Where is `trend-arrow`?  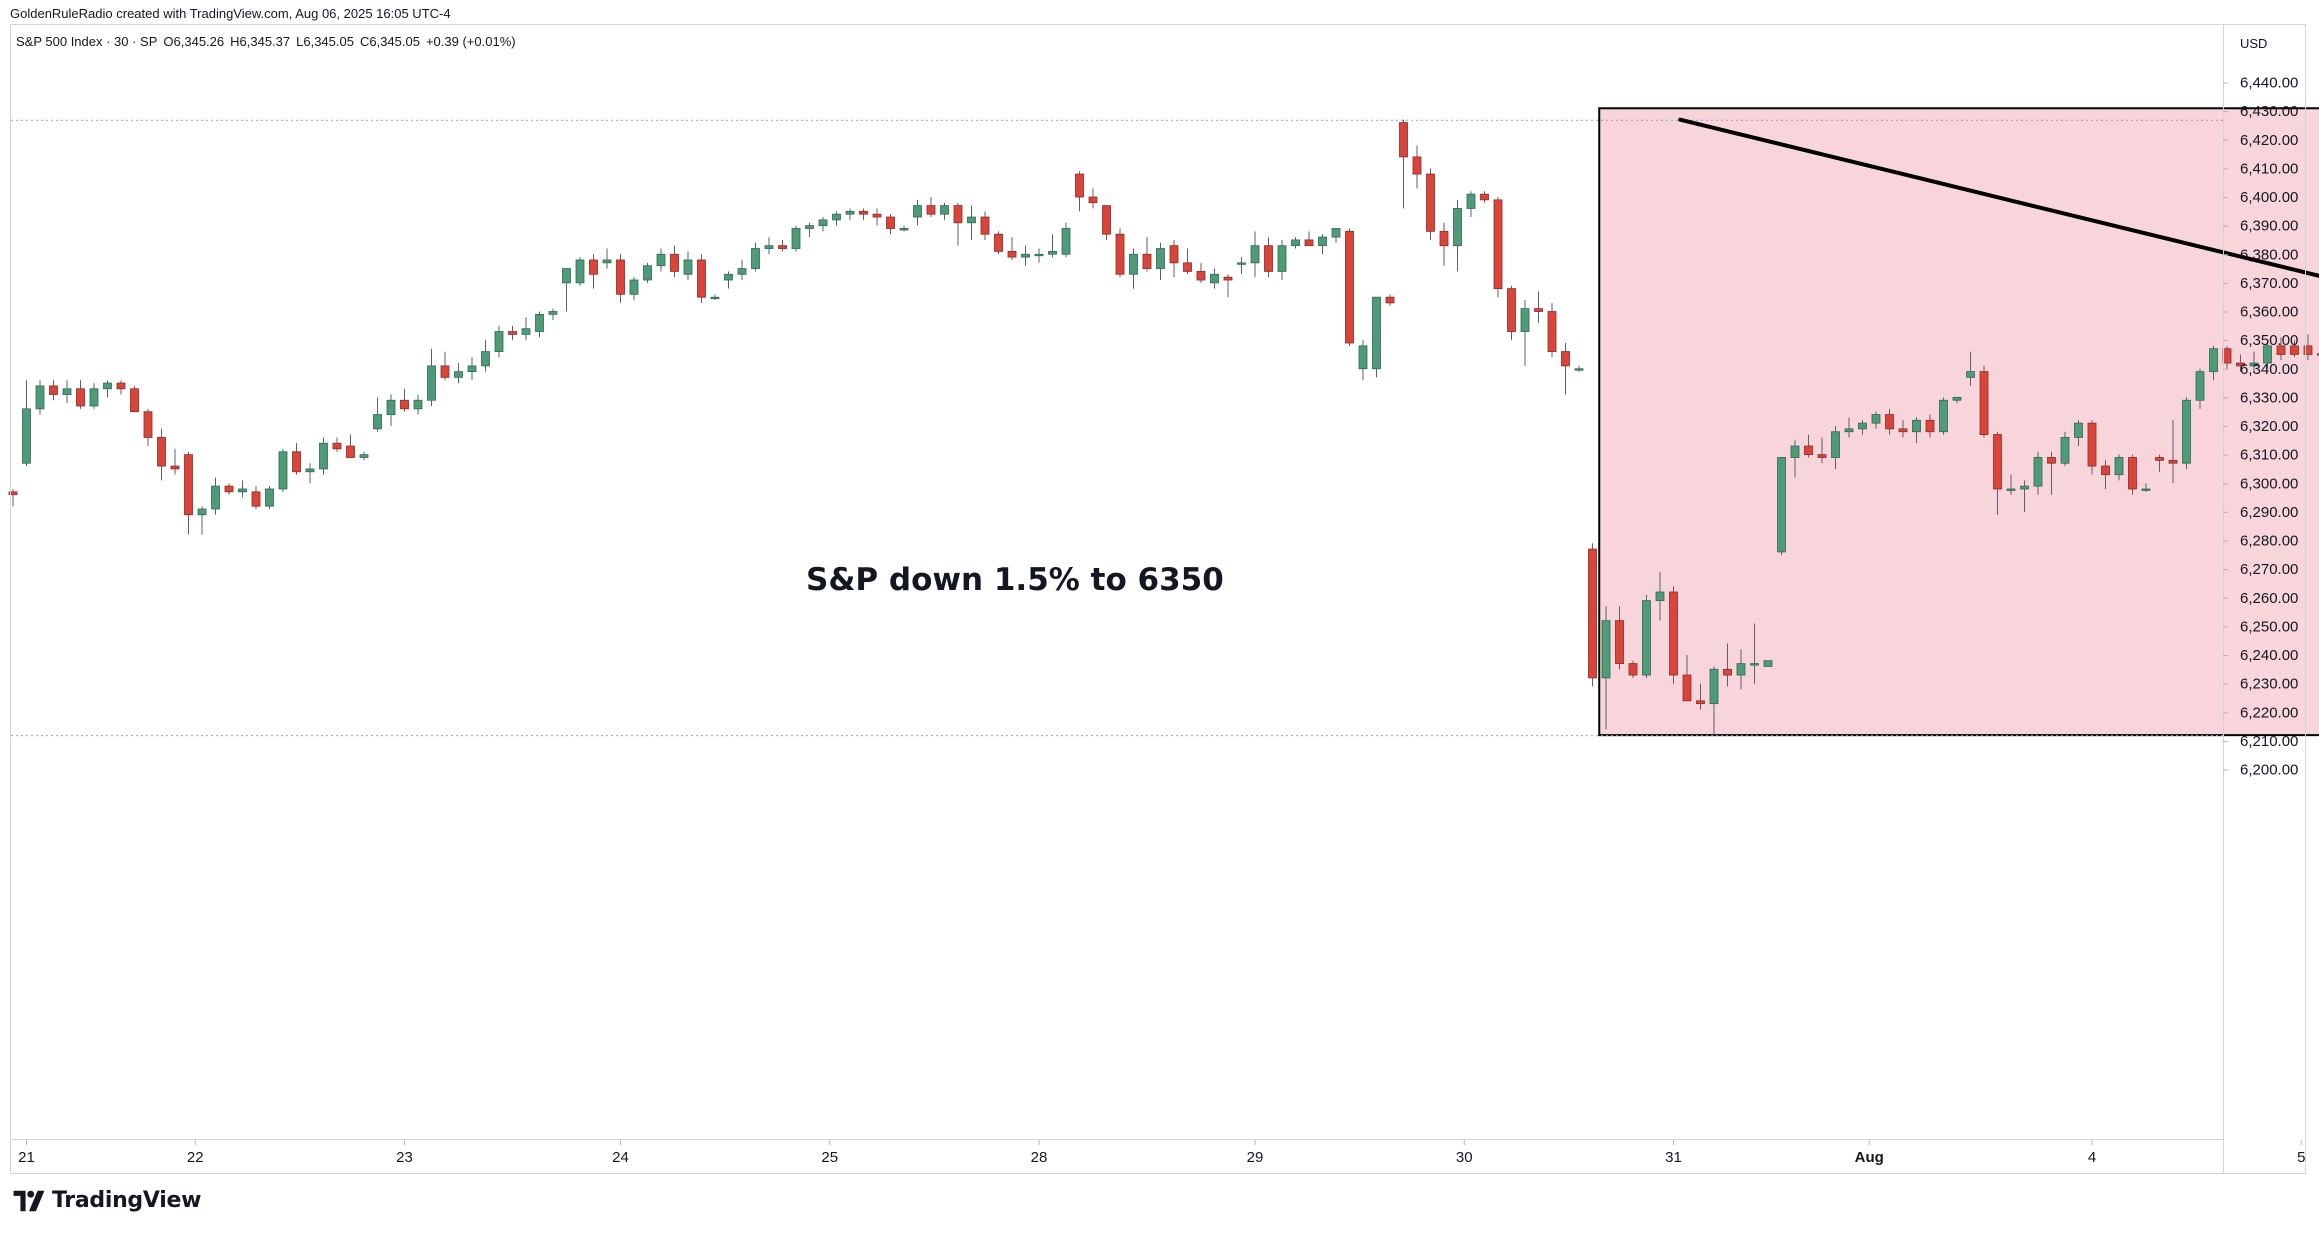
trend-arrow is located at coordinates (1998, 234).